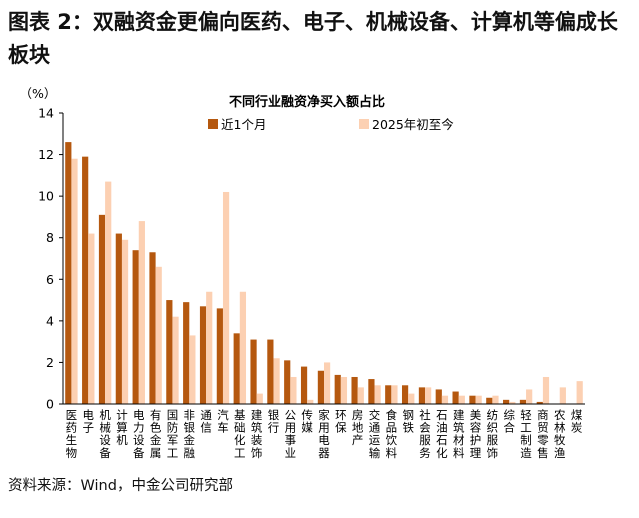 Image resolution: width=639 pixels, height=518 pixels. Describe the element at coordinates (493, 434) in the screenshot. I see `x-tick-label: 纺织服饰` at that location.